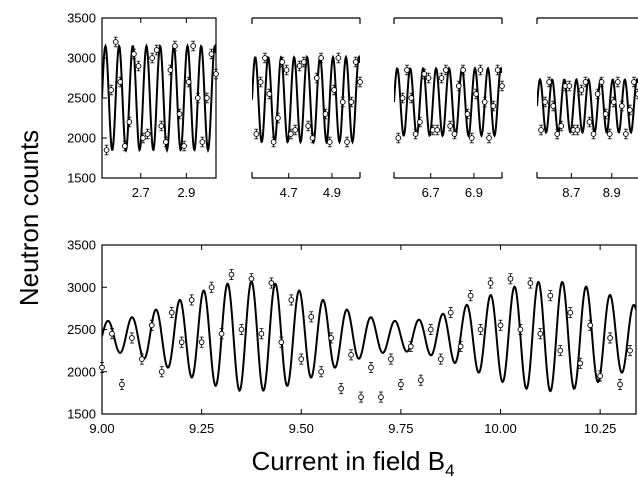  What do you see at coordinates (143, 105) in the screenshot?
I see `panel-top-1: 1500 2000 2500 3000 3500 2.7 2.9` at bounding box center [143, 105].